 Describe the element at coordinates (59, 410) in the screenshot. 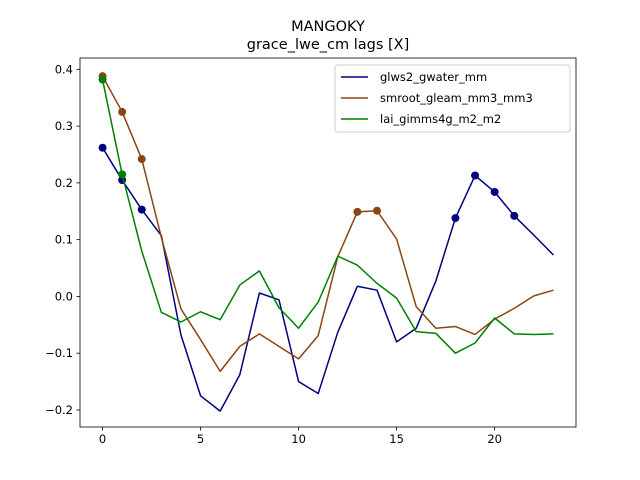

I see `y-tick-label: −0.2` at that location.